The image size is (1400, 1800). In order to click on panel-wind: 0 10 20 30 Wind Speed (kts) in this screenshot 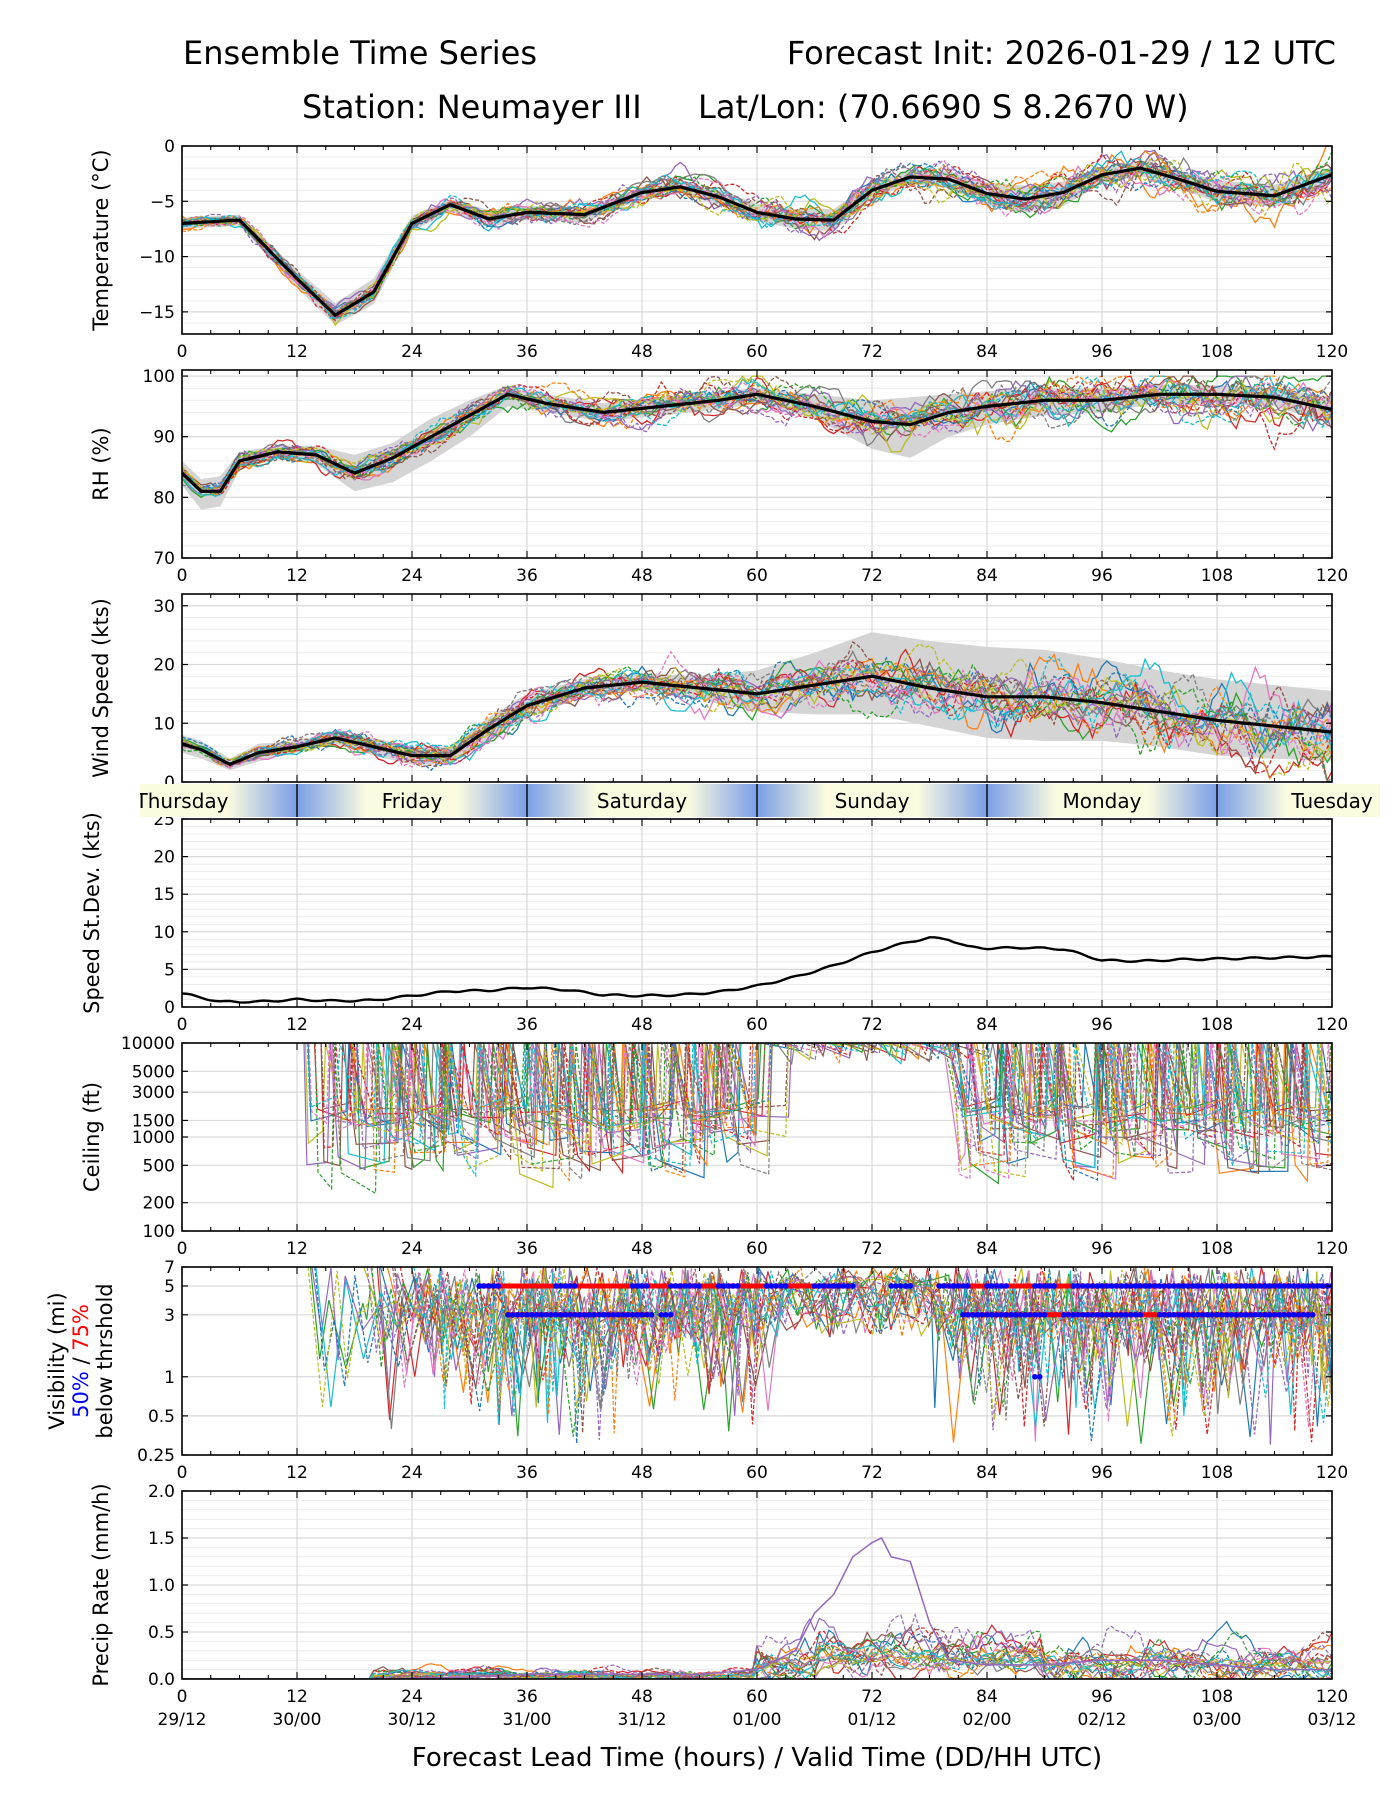, I will do `click(711, 693)`.